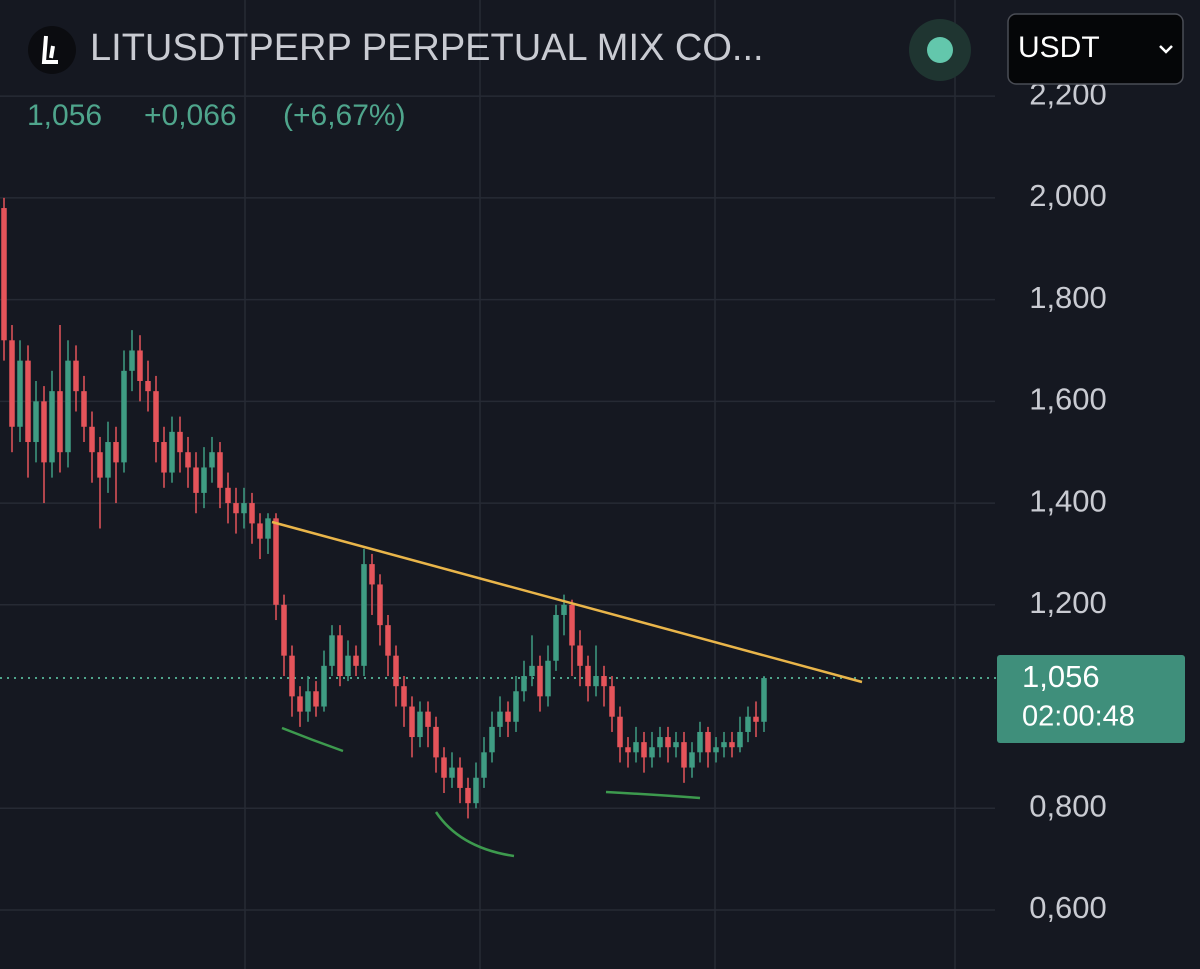 The height and width of the screenshot is (969, 1200). I want to click on price-badge: 1,056 02:00:48, so click(1091, 699).